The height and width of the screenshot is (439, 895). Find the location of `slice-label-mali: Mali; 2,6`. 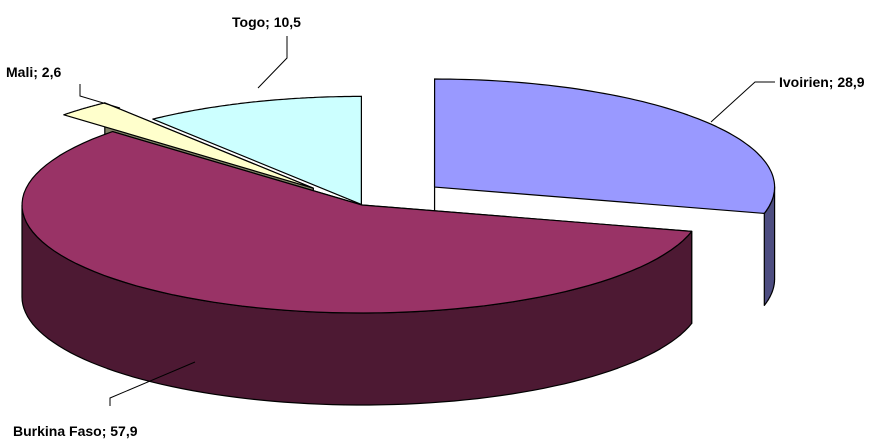

slice-label-mali: Mali; 2,6 is located at coordinates (33, 72).